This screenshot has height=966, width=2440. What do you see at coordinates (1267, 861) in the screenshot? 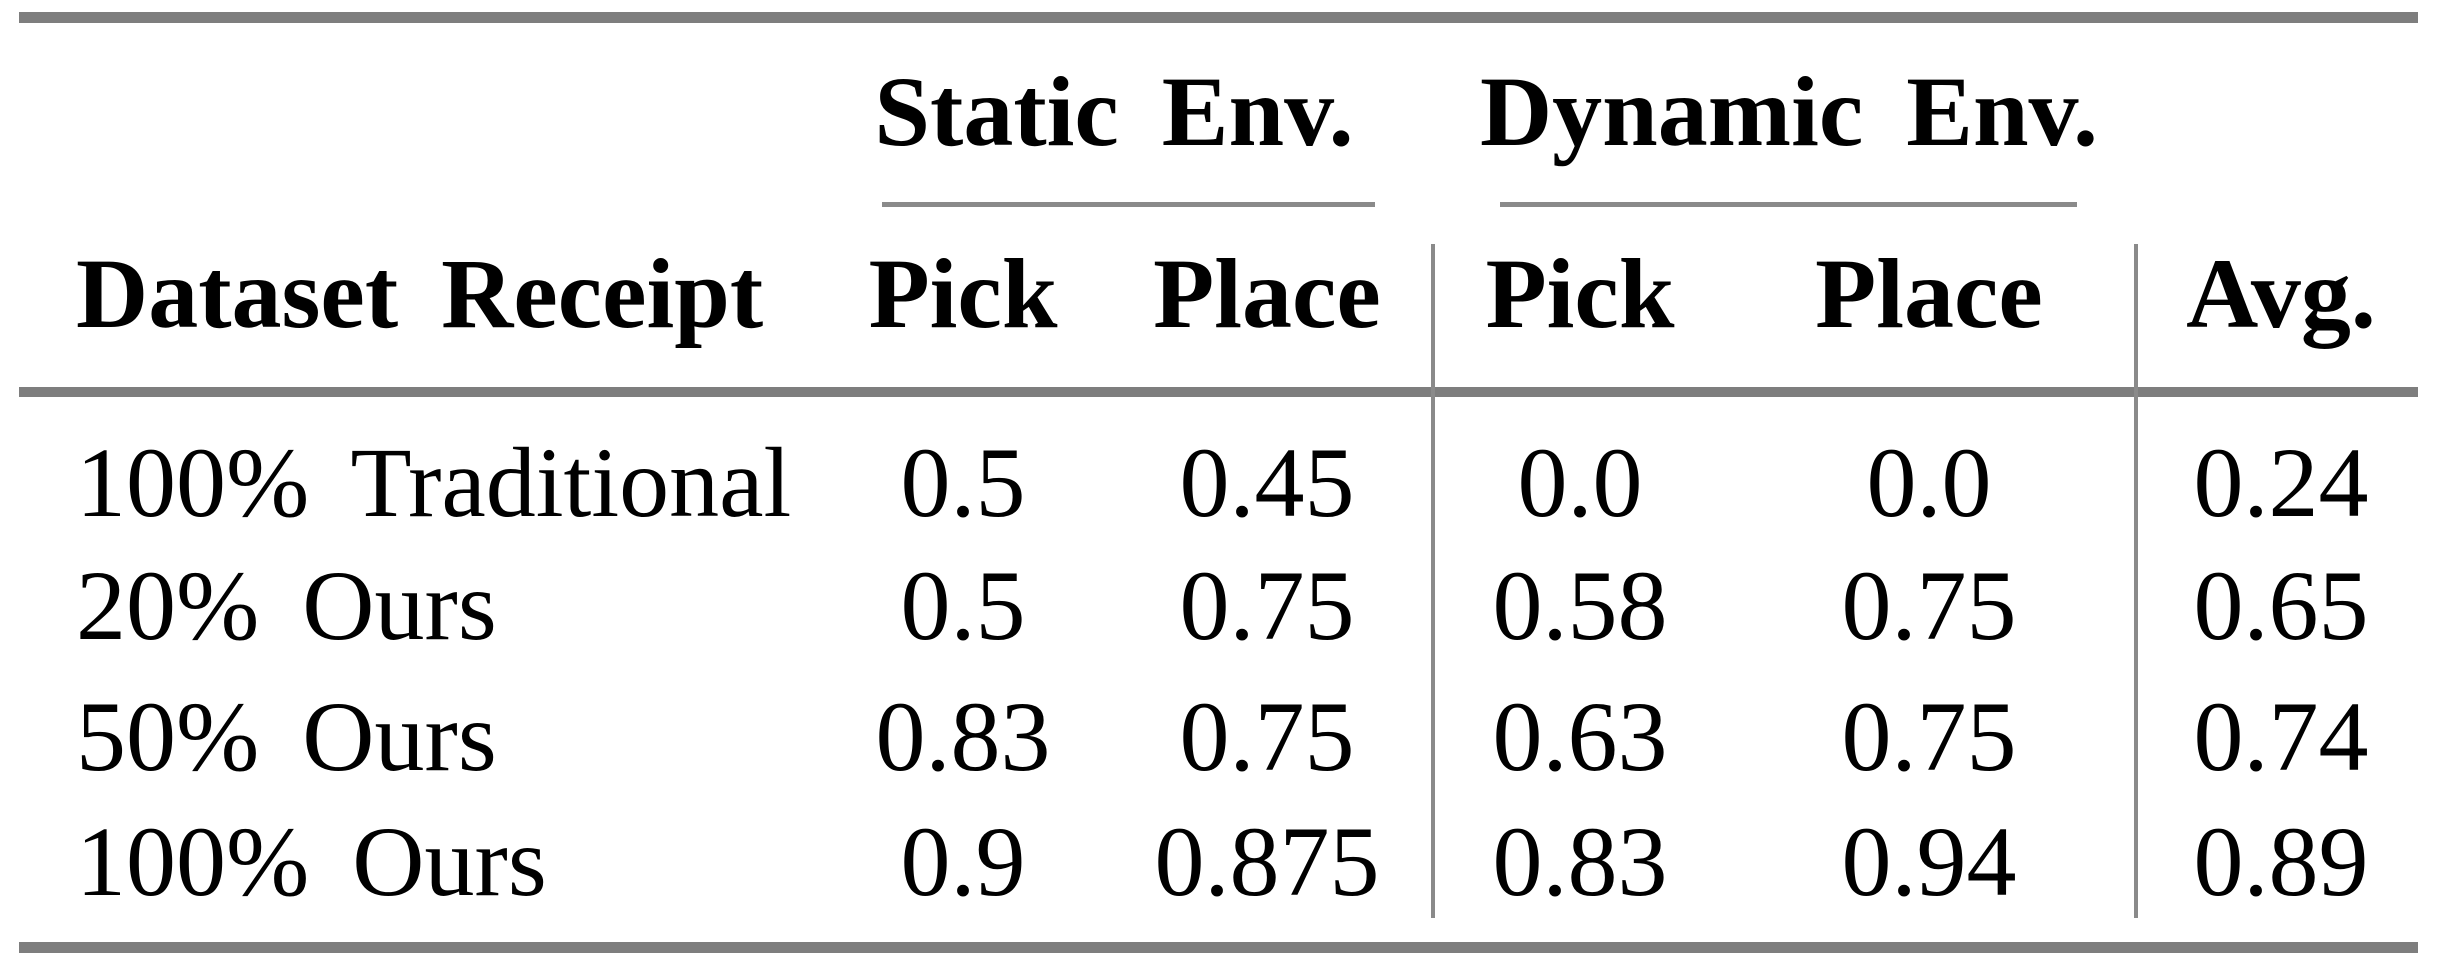
I see `cell-static-place: 0.875` at bounding box center [1267, 861].